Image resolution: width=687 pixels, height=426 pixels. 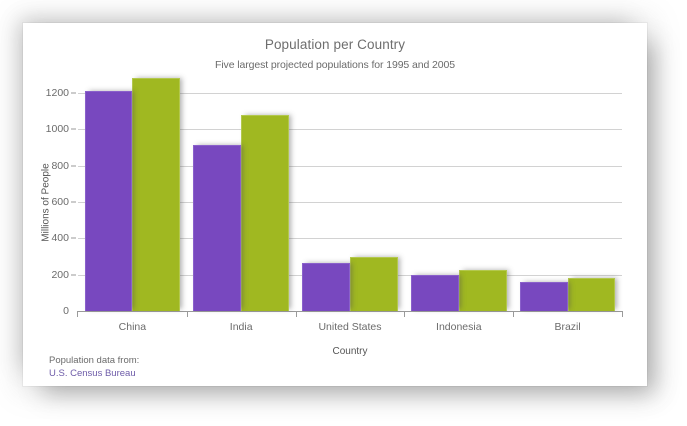 I want to click on bar-china-2005, so click(x=156, y=194).